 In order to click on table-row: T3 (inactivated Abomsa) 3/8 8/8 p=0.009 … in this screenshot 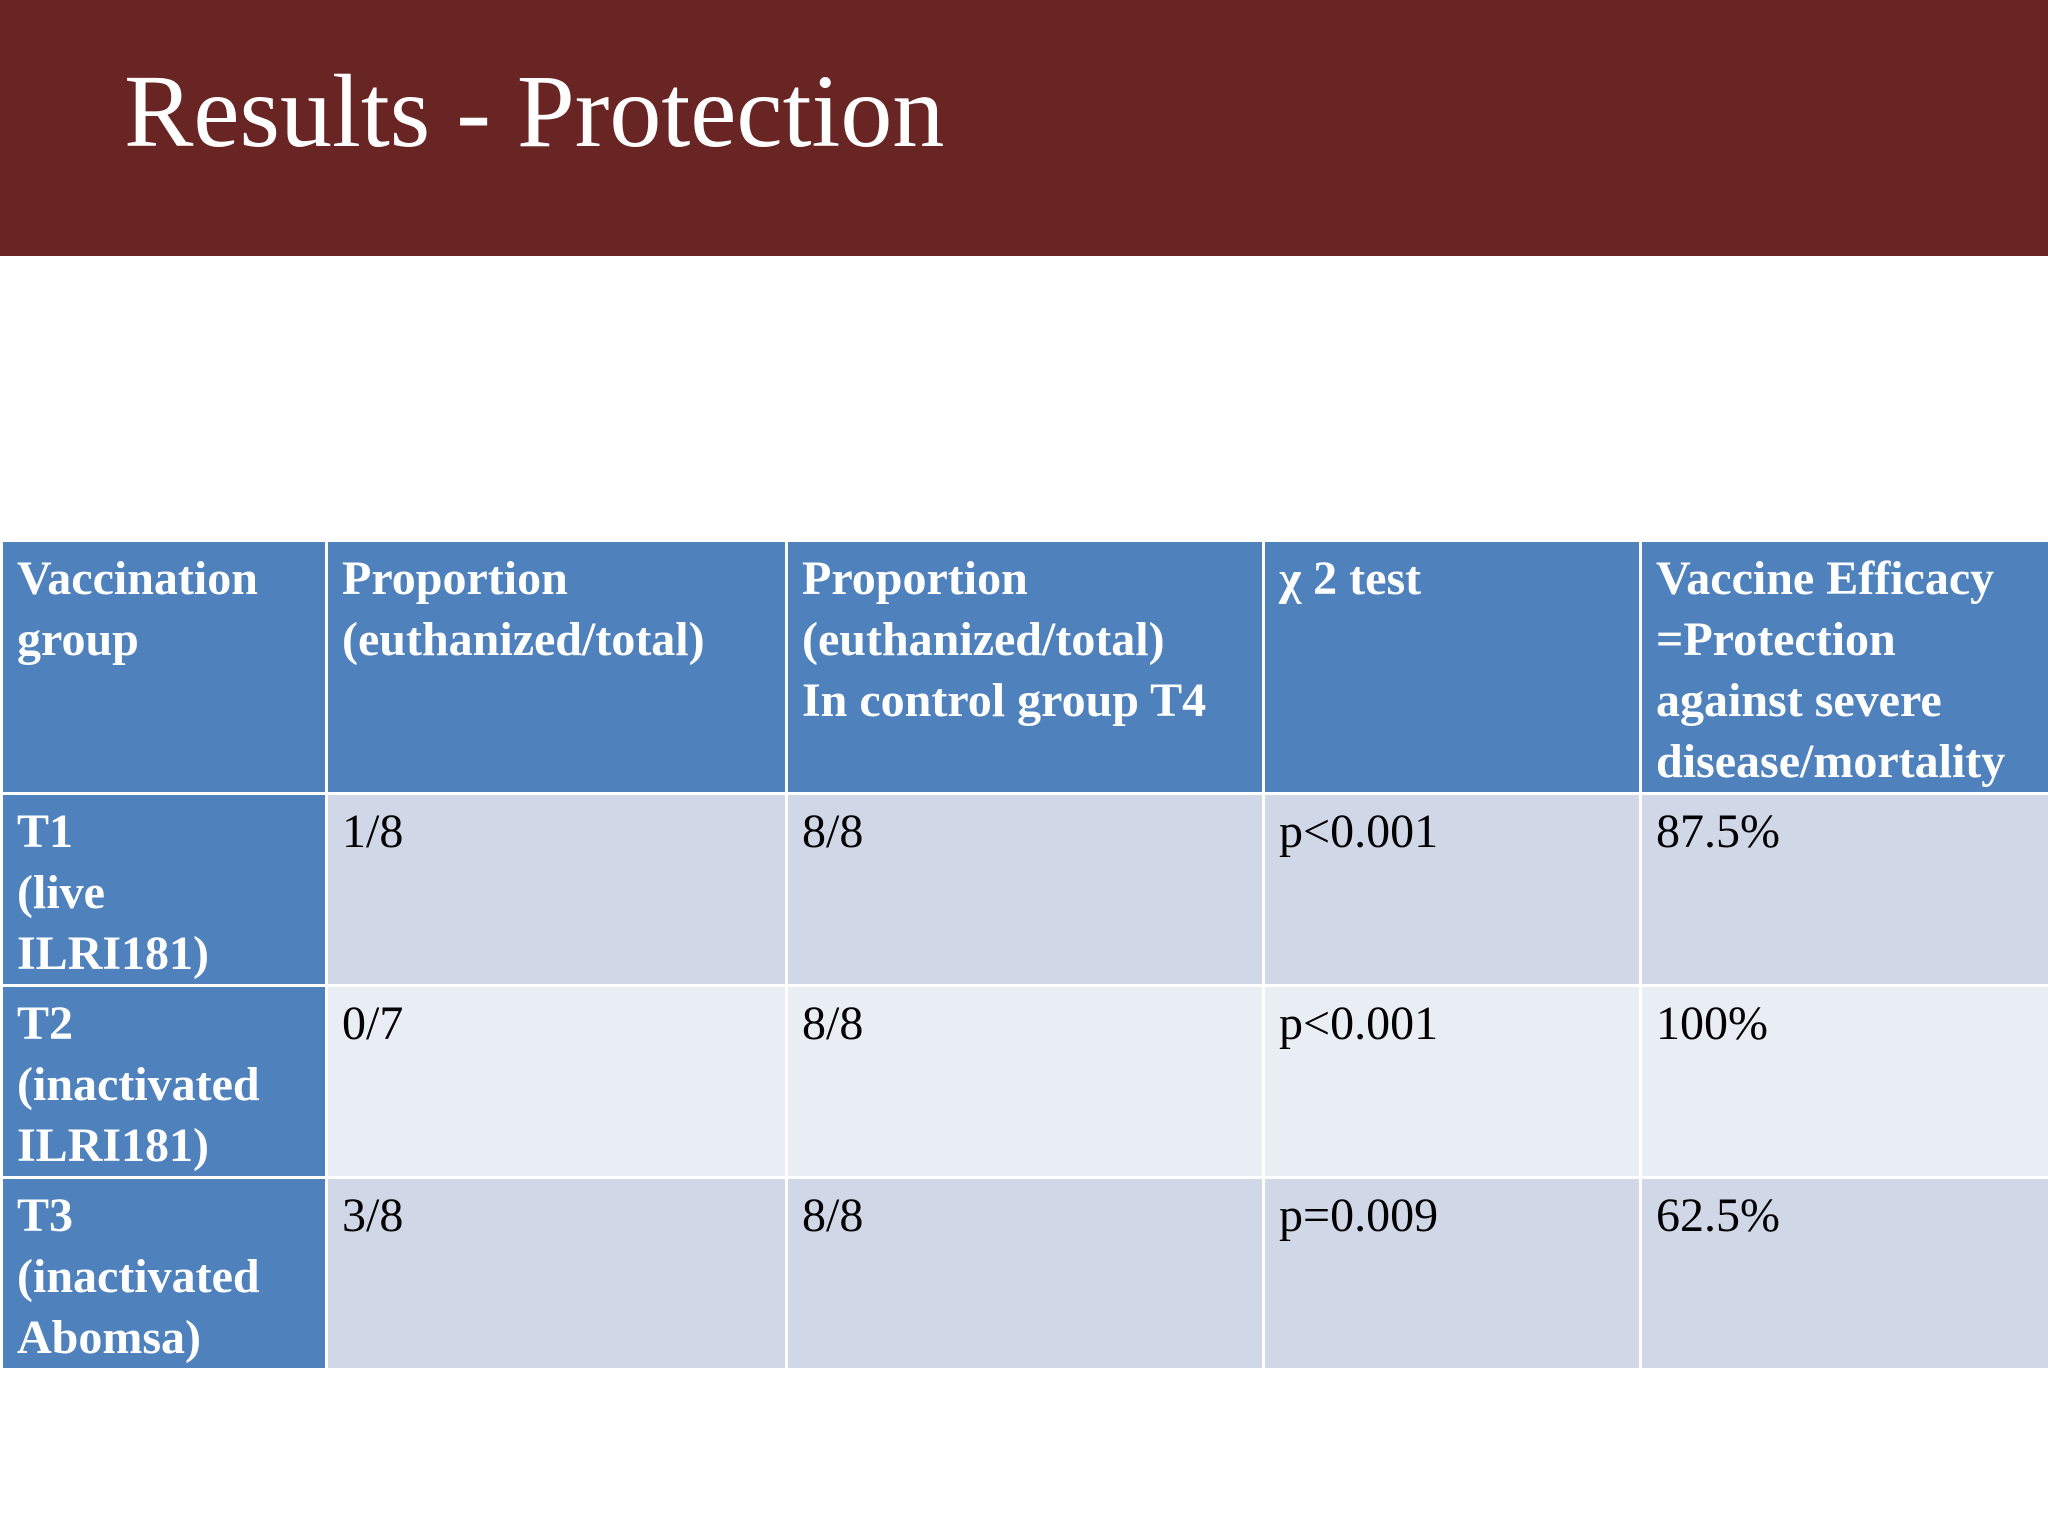, I will do `click(1024, 1273)`.